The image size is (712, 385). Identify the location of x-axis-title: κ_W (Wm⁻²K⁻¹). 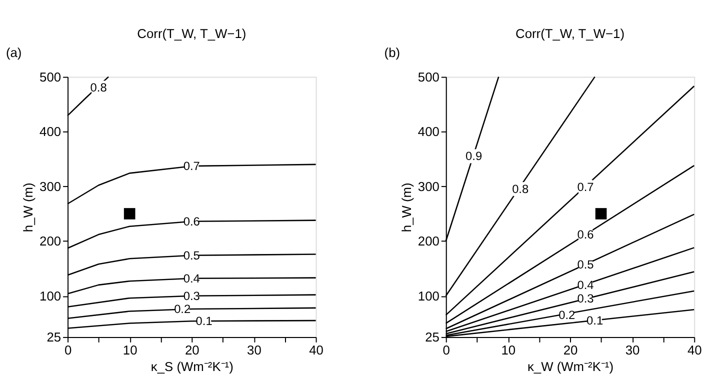
(570, 366).